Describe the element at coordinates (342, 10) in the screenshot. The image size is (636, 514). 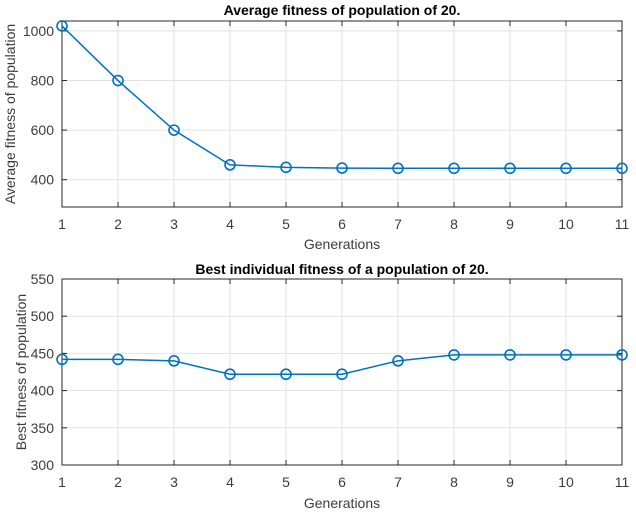
I see `plot-title: Average fitness of population of 20.` at that location.